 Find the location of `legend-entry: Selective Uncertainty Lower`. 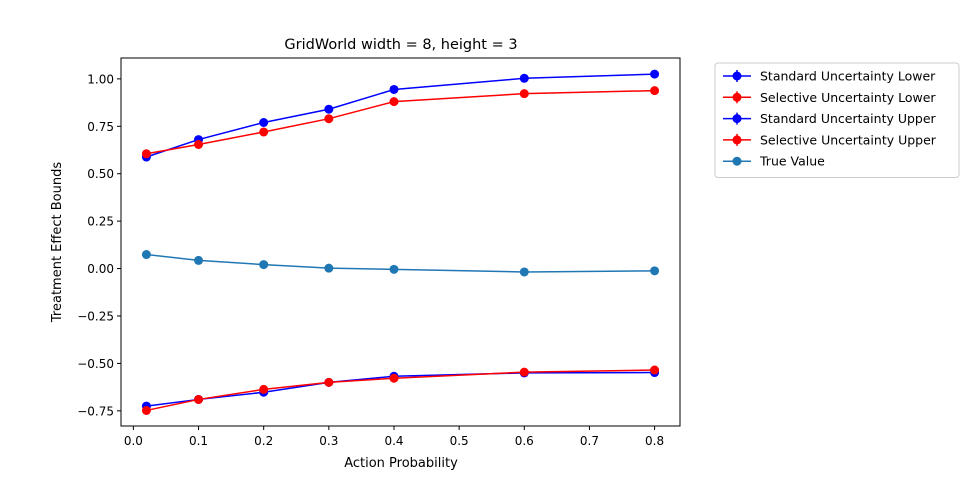

legend-entry: Selective Uncertainty Lower is located at coordinates (829, 97).